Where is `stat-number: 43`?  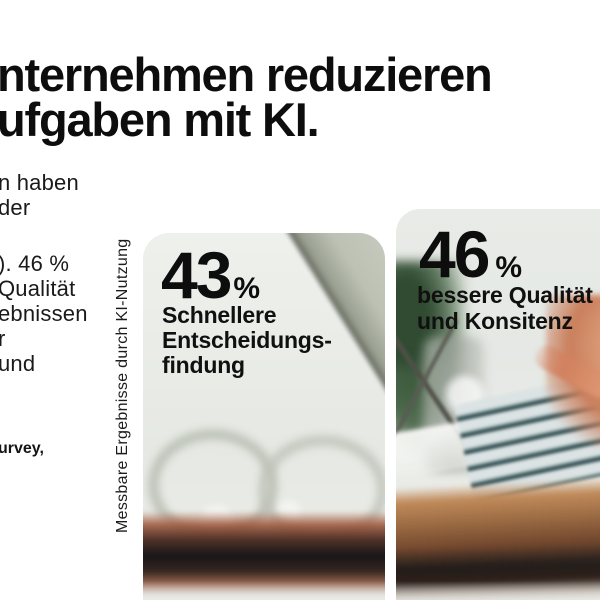 stat-number: 43 is located at coordinates (196, 275).